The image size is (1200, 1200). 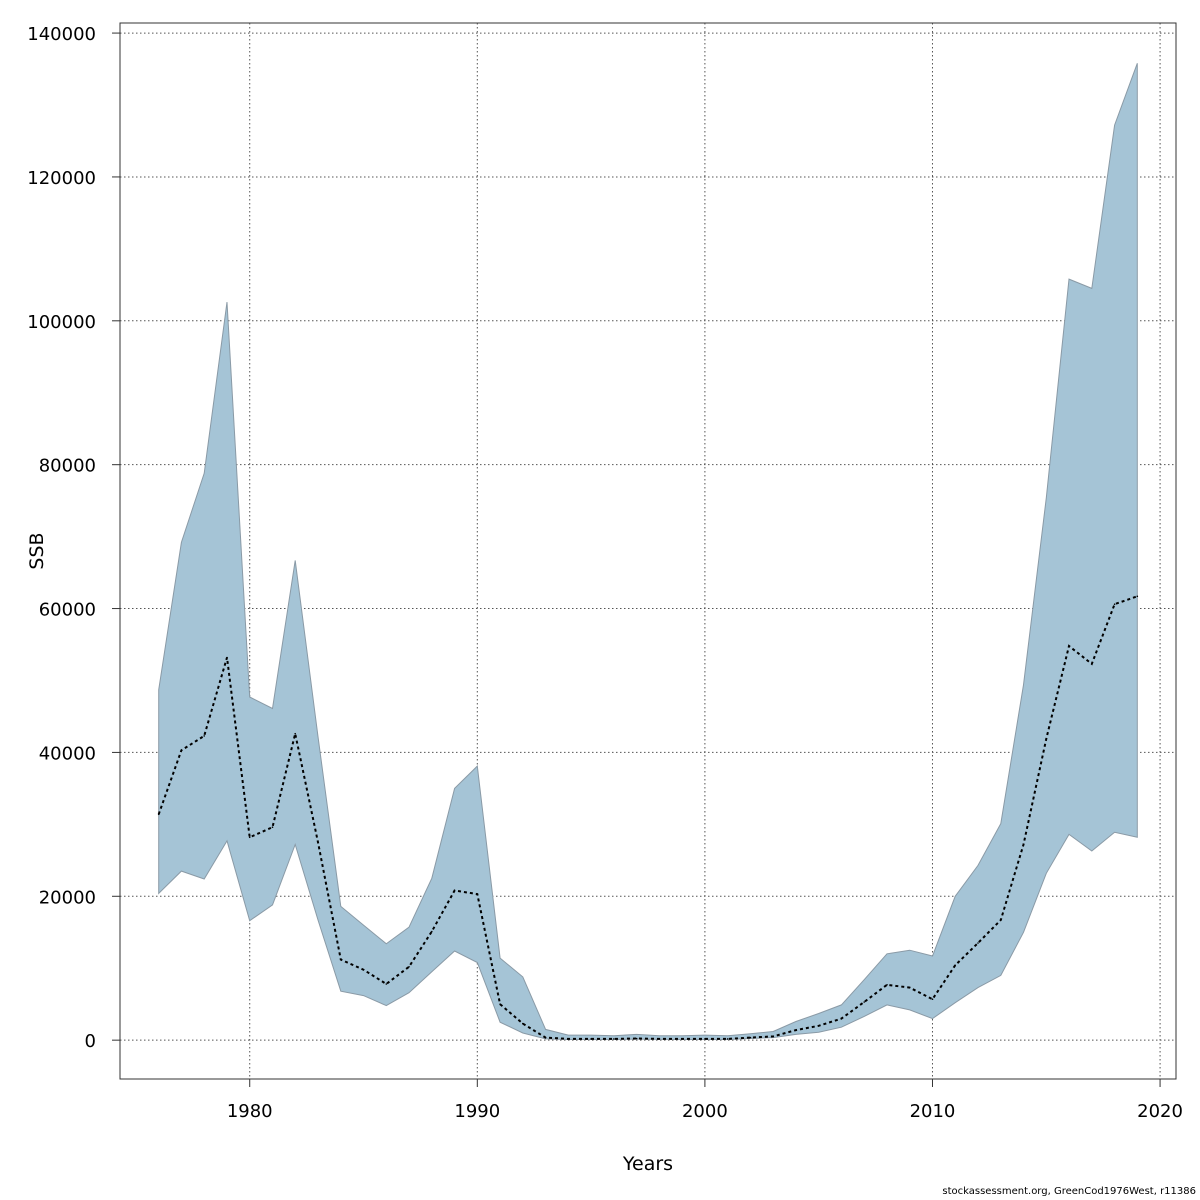 What do you see at coordinates (477, 1111) in the screenshot?
I see `x-tick-label: 1990` at bounding box center [477, 1111].